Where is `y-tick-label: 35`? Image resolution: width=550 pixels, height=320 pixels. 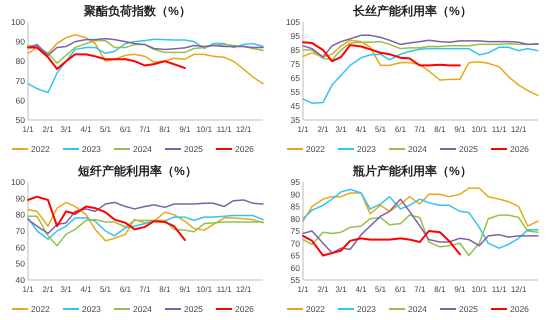
y-tick-label: 35 is located at coordinates (295, 120).